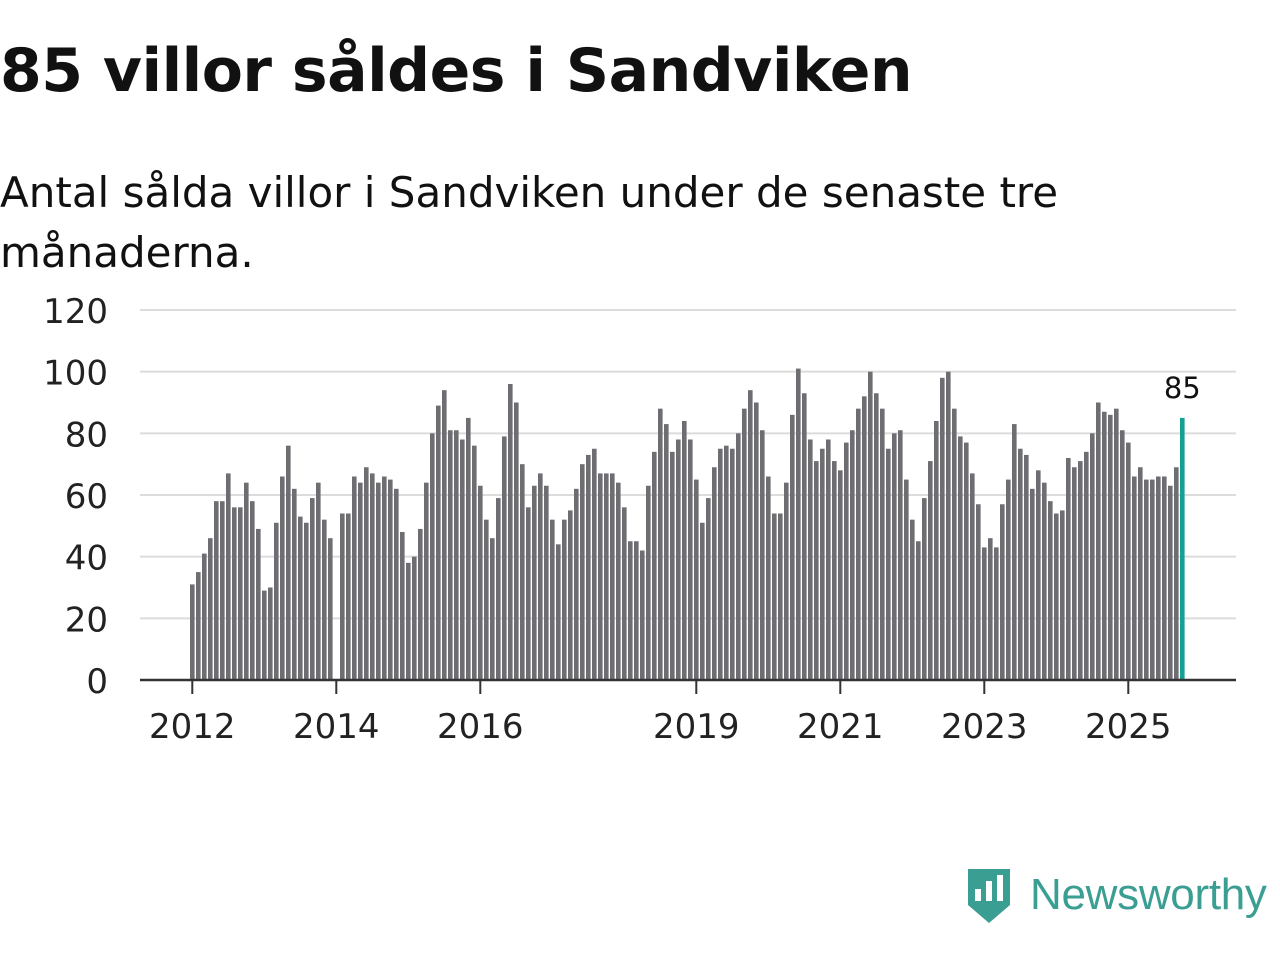 The width and height of the screenshot is (1280, 960). Describe the element at coordinates (1115, 895) in the screenshot. I see `newsworthy-logo: Newsworthy` at that location.